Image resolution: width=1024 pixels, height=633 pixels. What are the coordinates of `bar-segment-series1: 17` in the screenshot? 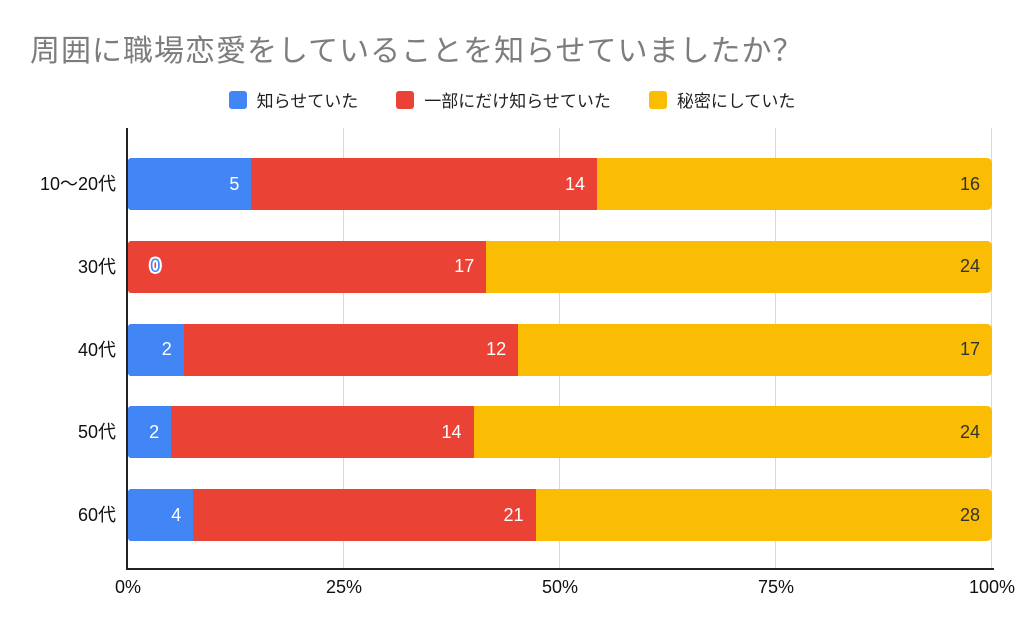 It's located at (307, 266).